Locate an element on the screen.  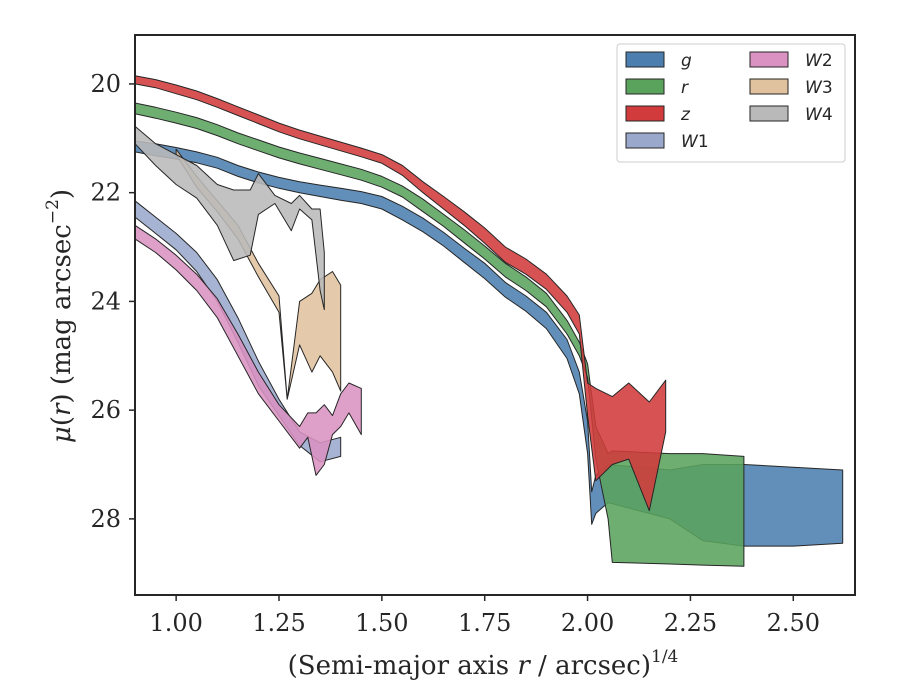
y-axis-label: μ(r) (mag arcsec−2) is located at coordinates (60, 316).